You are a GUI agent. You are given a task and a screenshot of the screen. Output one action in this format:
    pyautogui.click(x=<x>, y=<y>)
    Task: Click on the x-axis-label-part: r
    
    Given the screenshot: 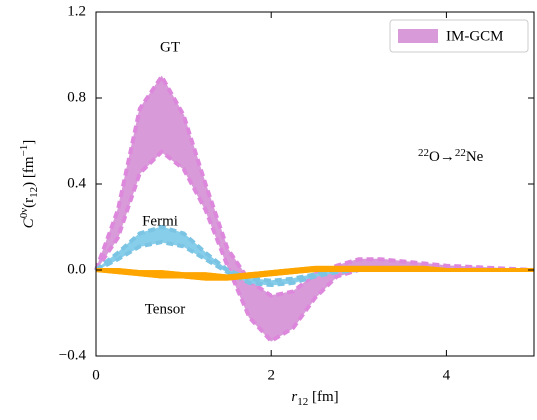 What is the action you would take?
    pyautogui.click(x=294, y=397)
    